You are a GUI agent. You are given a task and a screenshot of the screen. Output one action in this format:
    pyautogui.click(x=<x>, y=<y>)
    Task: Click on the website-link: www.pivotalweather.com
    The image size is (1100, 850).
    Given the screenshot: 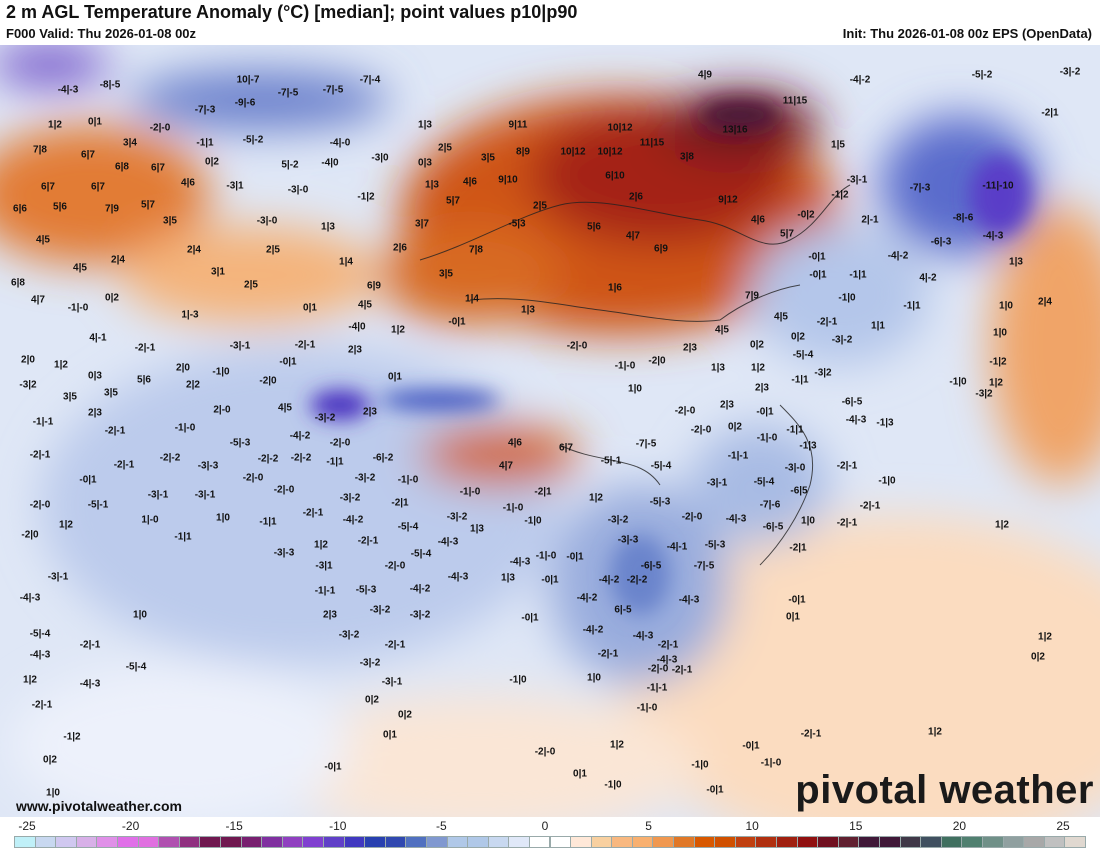 What is the action you would take?
    pyautogui.click(x=99, y=806)
    